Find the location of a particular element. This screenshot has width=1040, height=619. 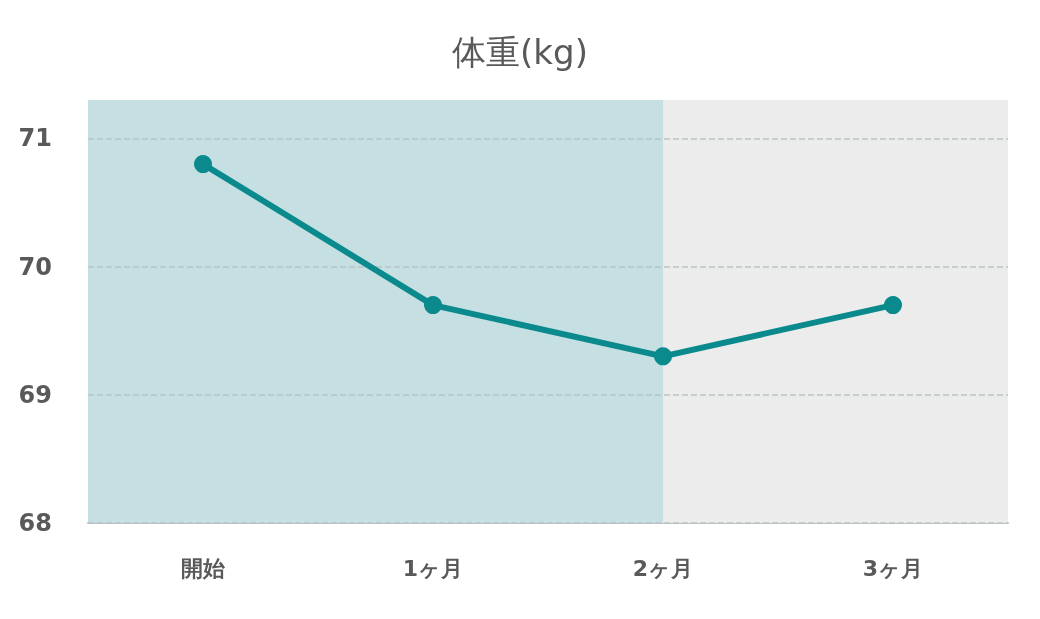

y-tick-label: 68 is located at coordinates (35, 523).